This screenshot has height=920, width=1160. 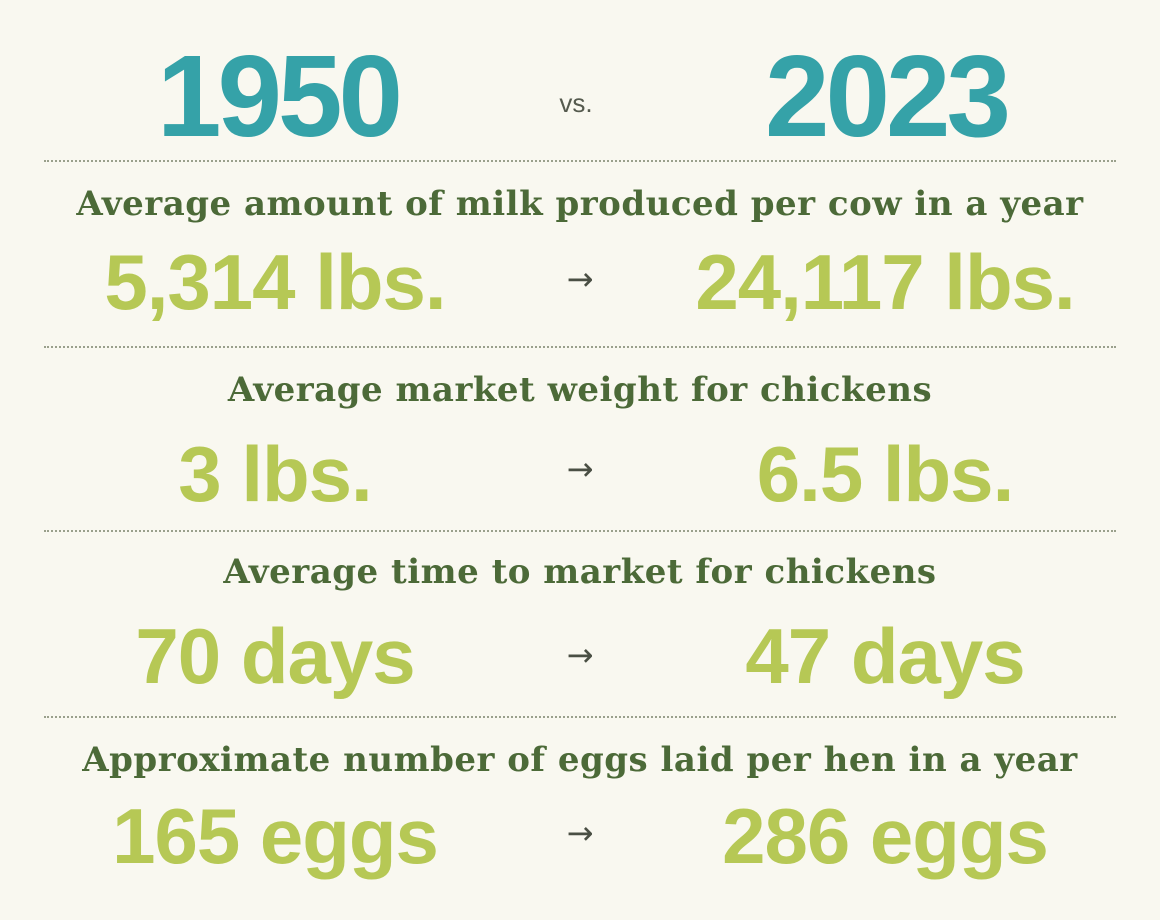 I want to click on eggs-value-1950: 165 eggs, so click(x=275, y=836).